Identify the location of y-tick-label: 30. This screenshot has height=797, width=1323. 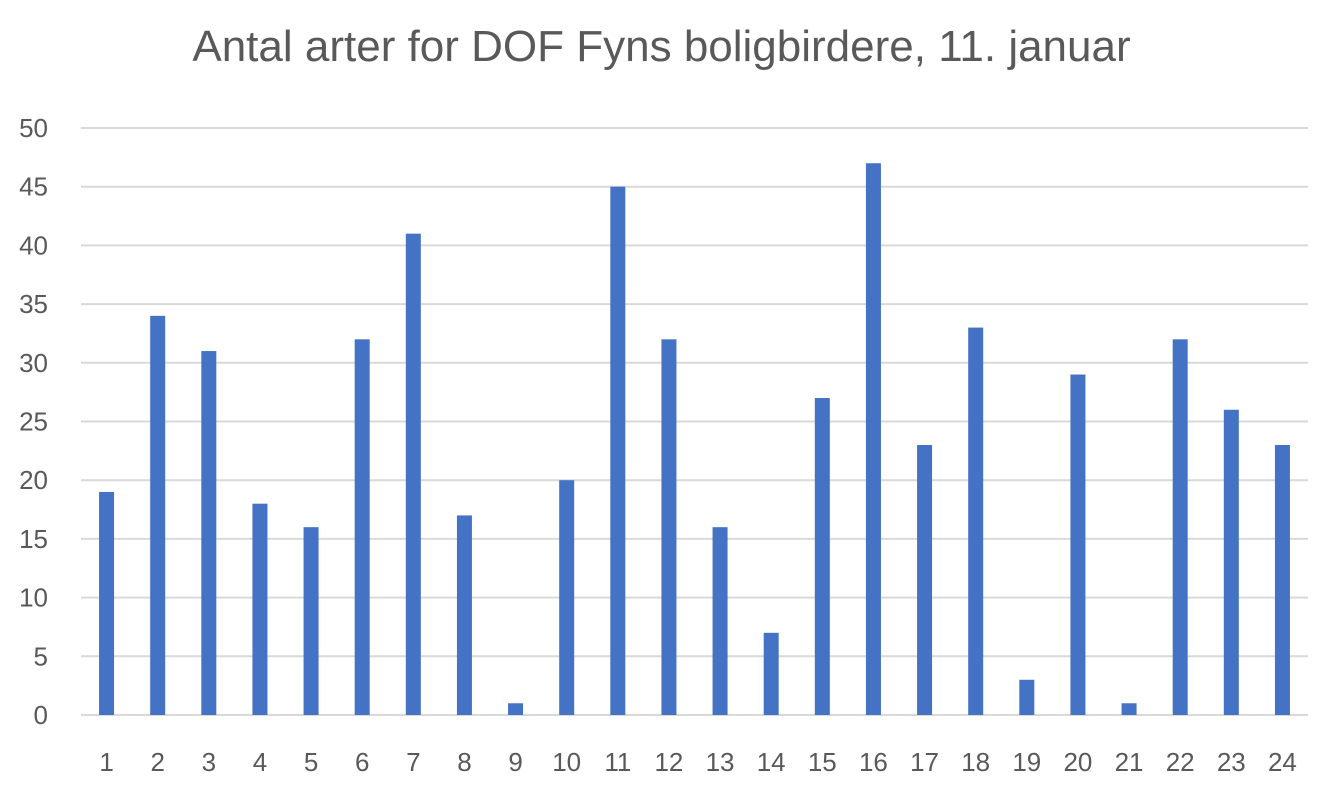
(33, 363).